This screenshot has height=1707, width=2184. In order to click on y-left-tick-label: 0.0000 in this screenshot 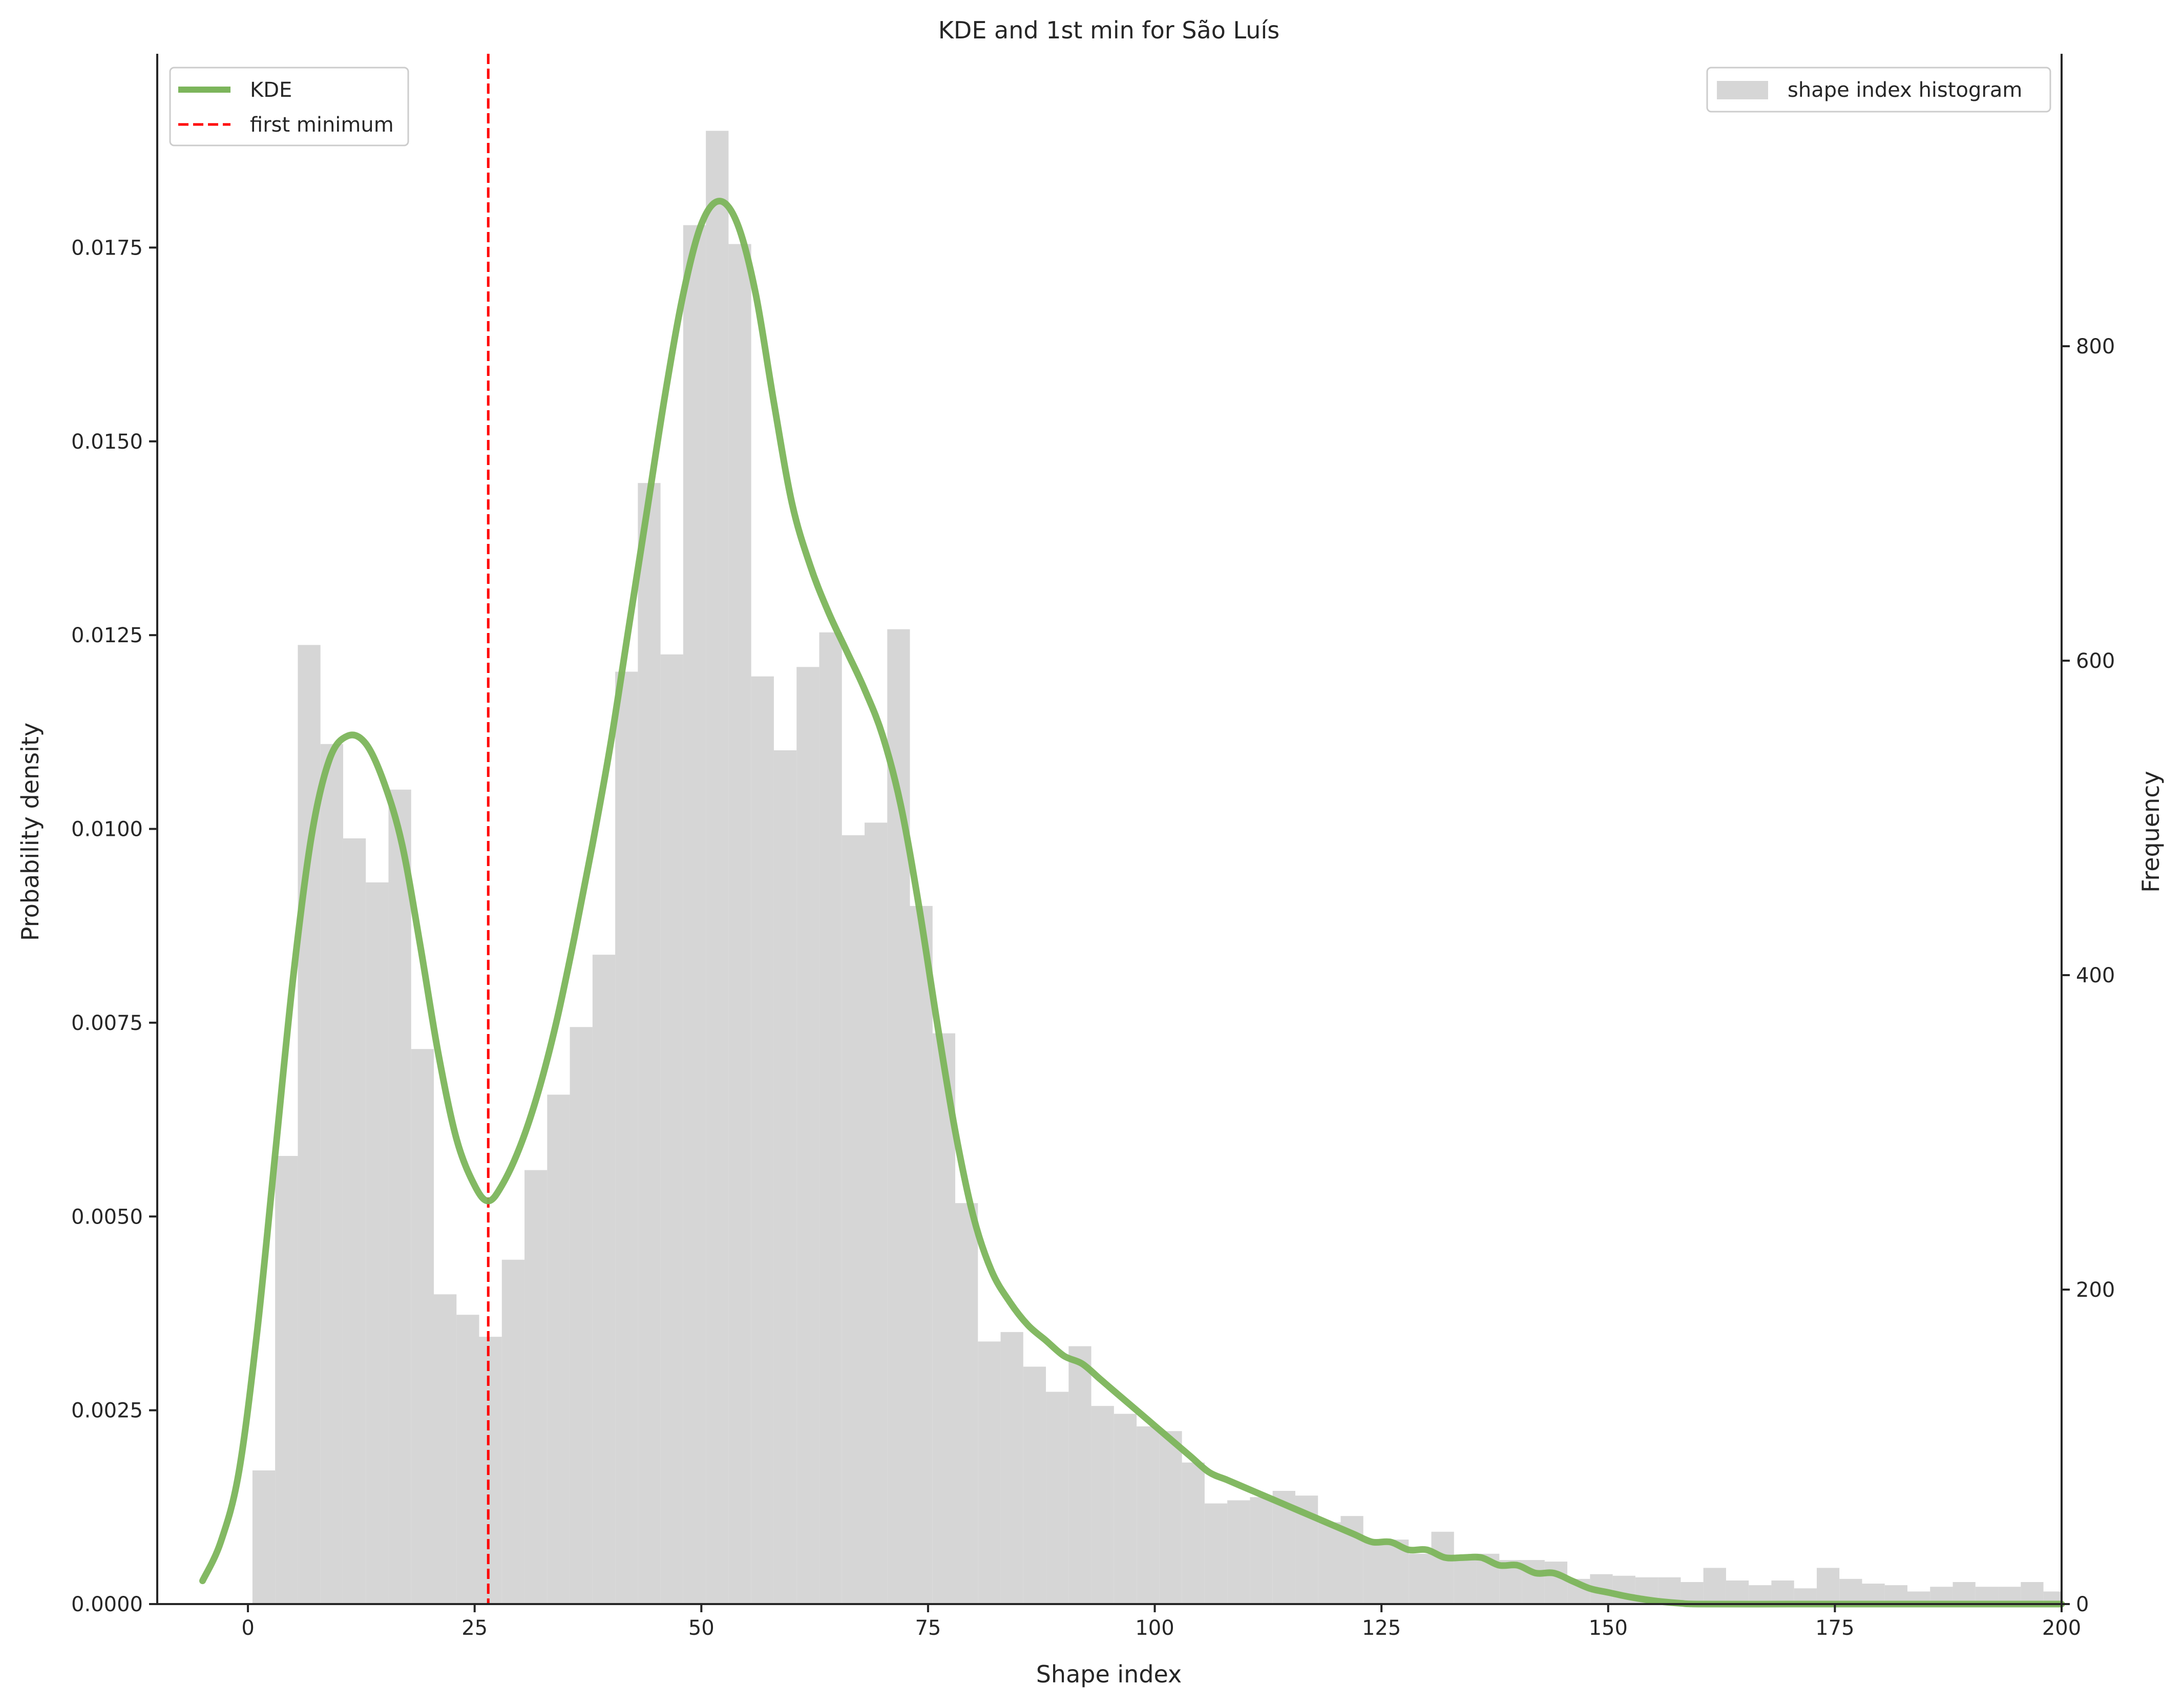, I will do `click(107, 1604)`.